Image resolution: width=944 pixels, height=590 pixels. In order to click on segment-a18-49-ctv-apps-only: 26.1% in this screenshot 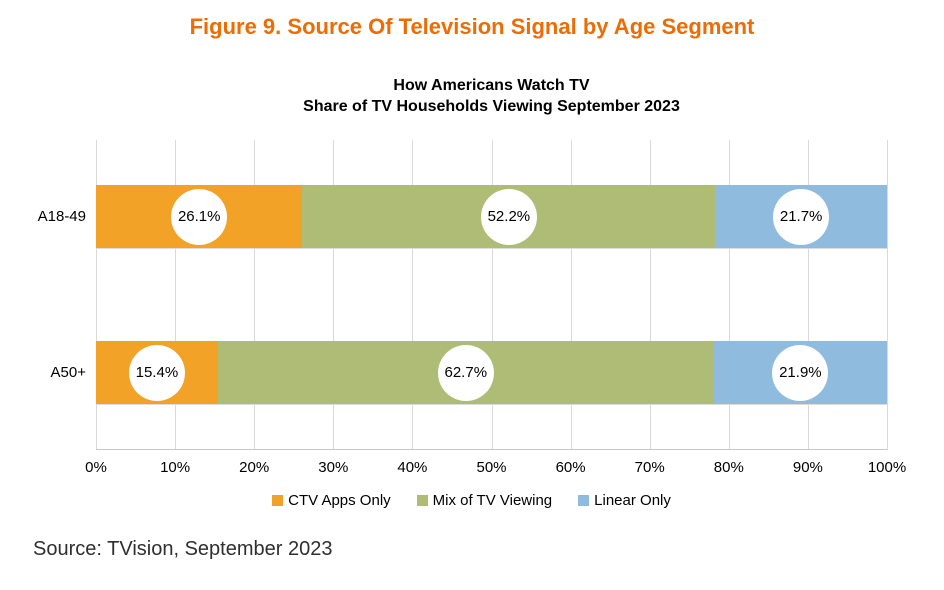, I will do `click(199, 216)`.